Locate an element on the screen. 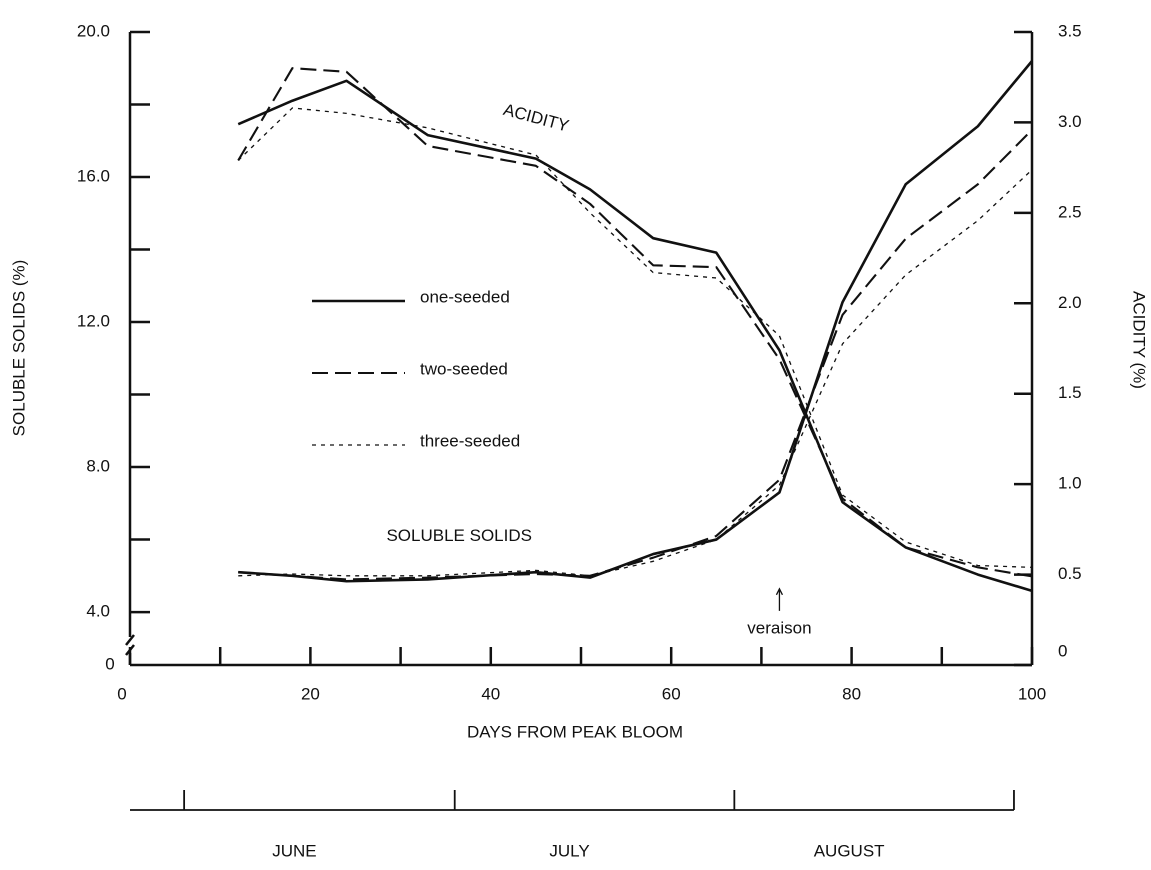 This screenshot has height=870, width=1151. x-tick-label: 40 is located at coordinates (490, 693).